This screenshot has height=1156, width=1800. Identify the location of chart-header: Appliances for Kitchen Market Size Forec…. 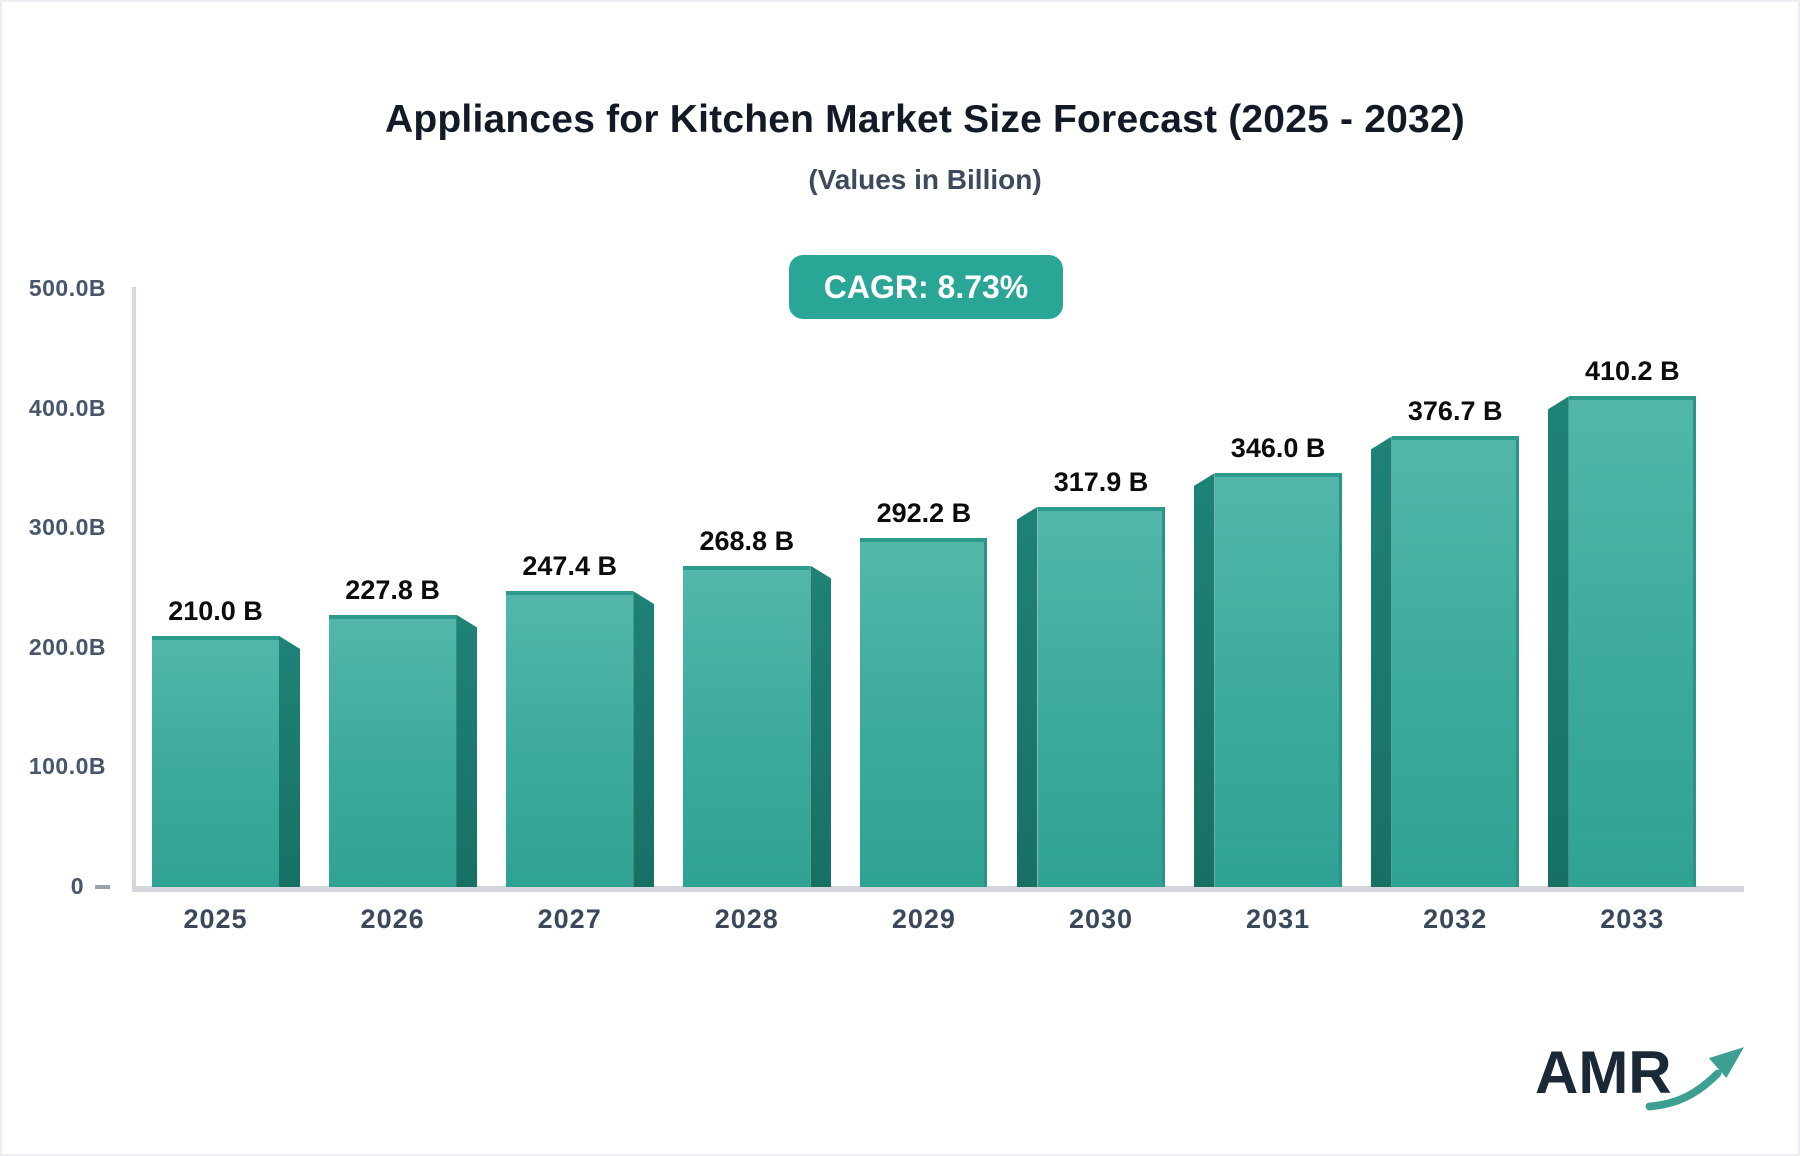
(925, 147).